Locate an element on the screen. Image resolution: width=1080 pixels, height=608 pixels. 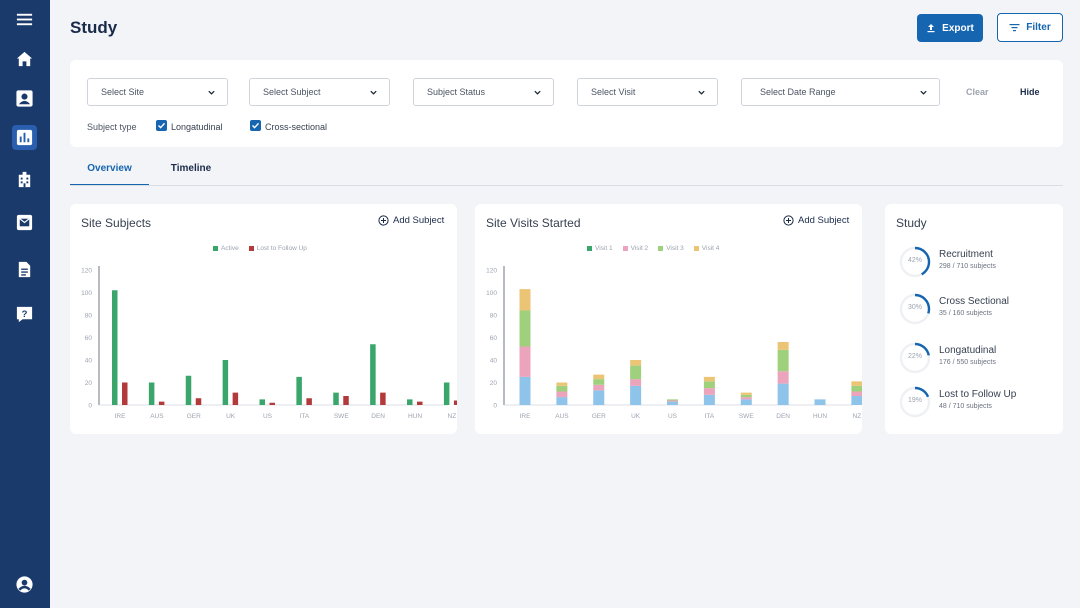
site-select-value: Select Site is located at coordinates (123, 92).